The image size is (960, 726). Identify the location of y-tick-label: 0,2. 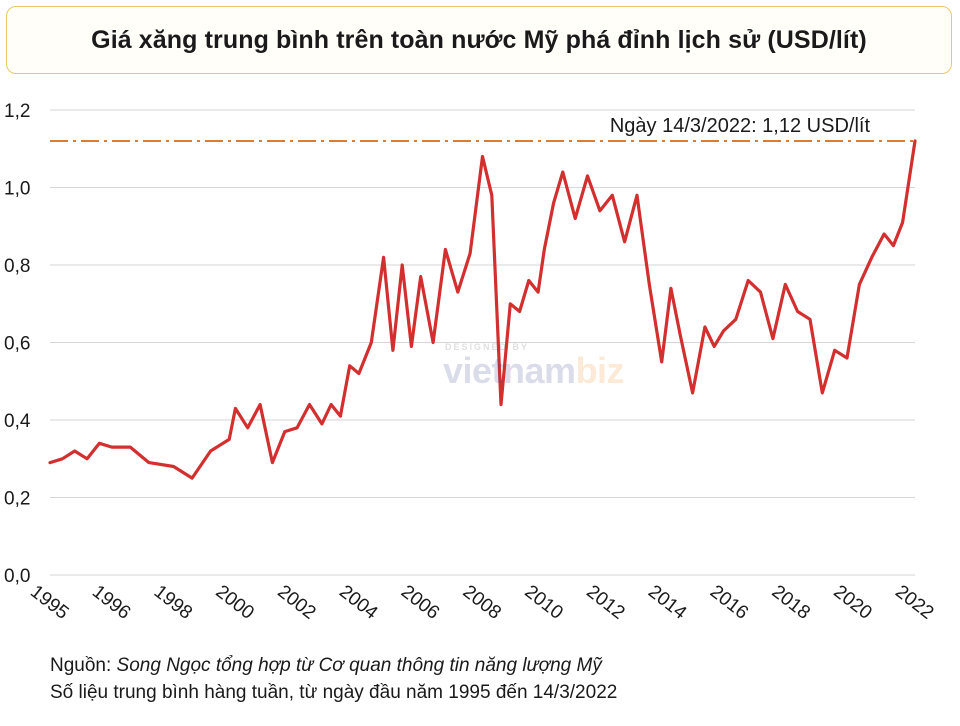
(17, 499).